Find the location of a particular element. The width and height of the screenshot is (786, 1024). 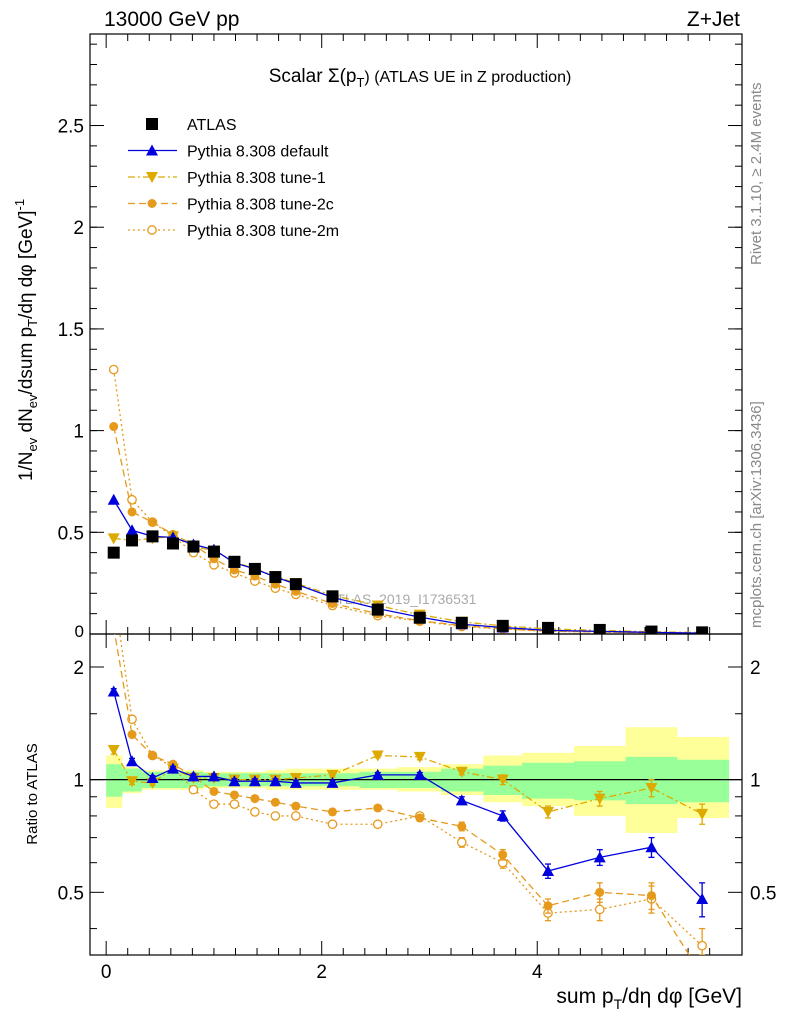

legend-item-atlas: ATLAS is located at coordinates (191, 125).